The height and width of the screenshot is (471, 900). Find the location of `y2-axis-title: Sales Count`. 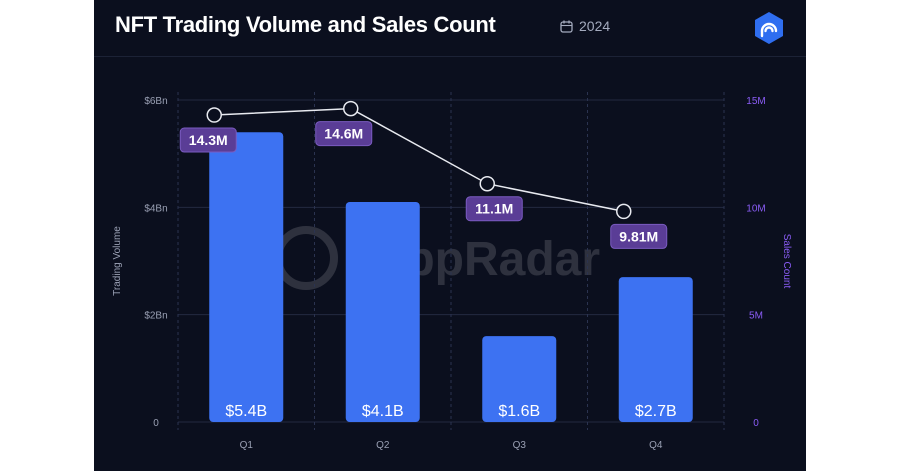

y2-axis-title: Sales Count is located at coordinates (786, 261).